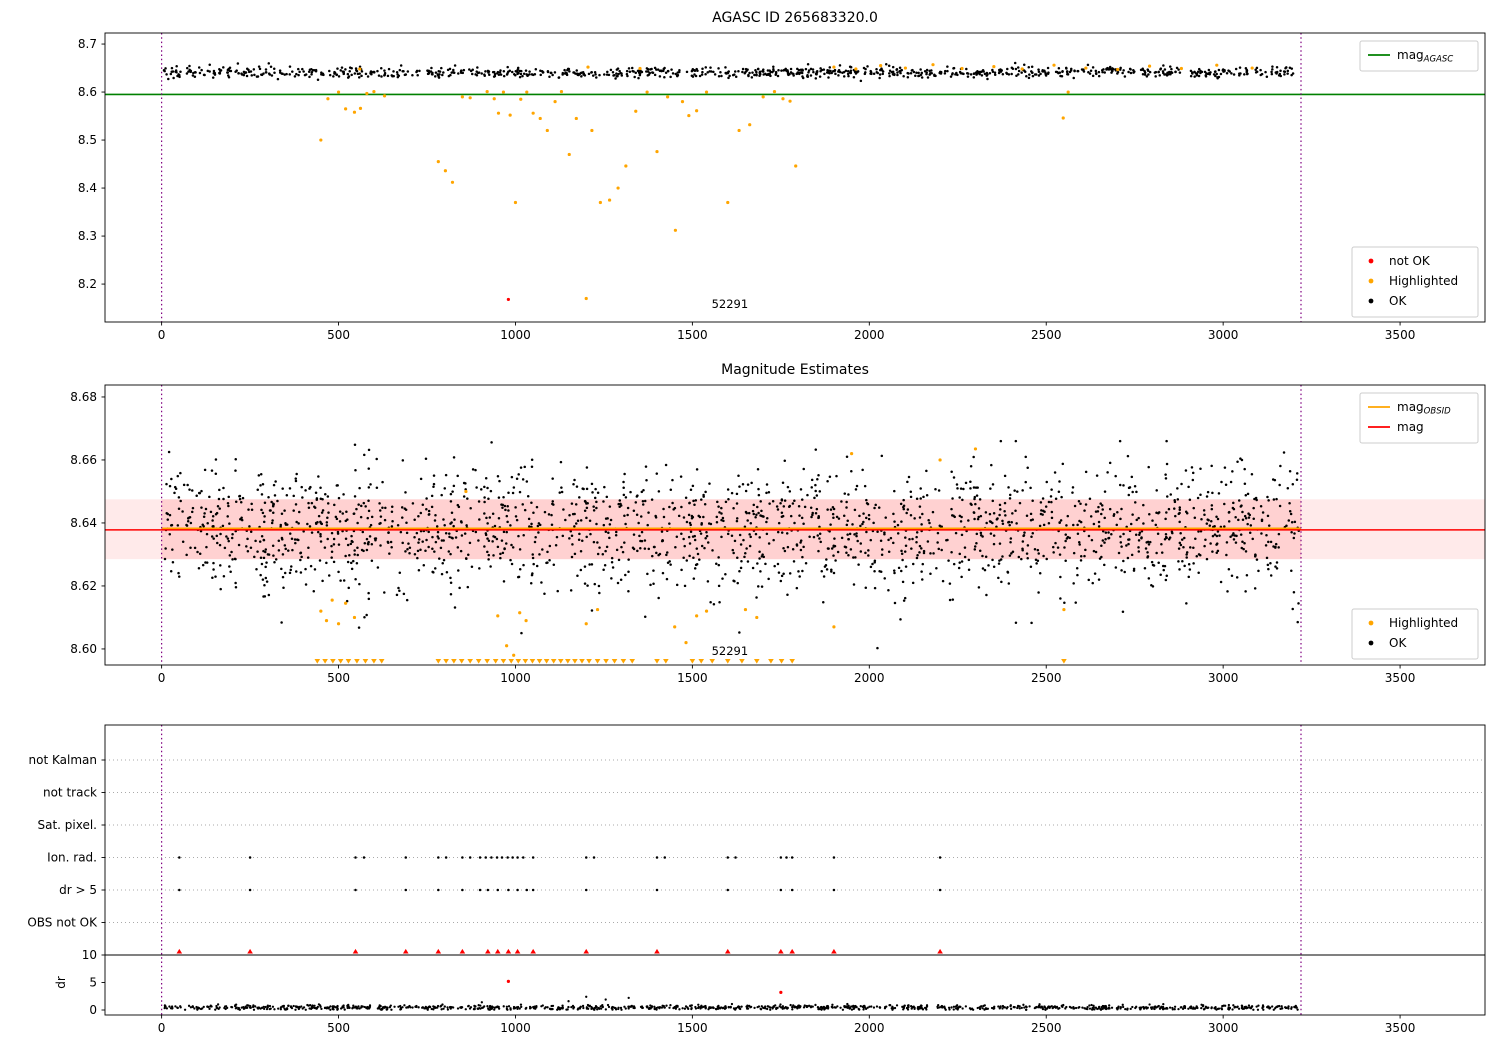  What do you see at coordinates (690, 661) in the screenshot?
I see `clipped-low-markers` at bounding box center [690, 661].